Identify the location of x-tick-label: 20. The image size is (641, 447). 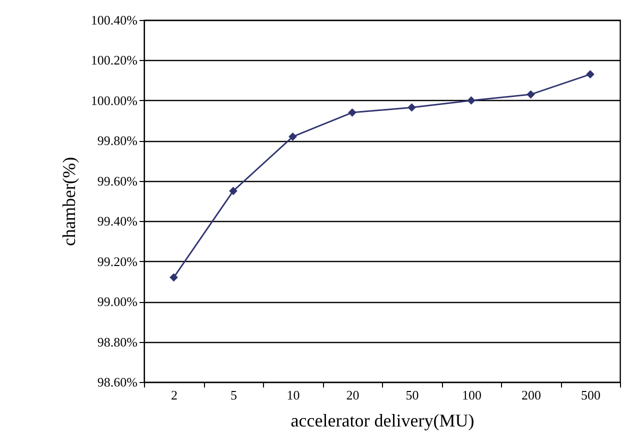
(353, 395).